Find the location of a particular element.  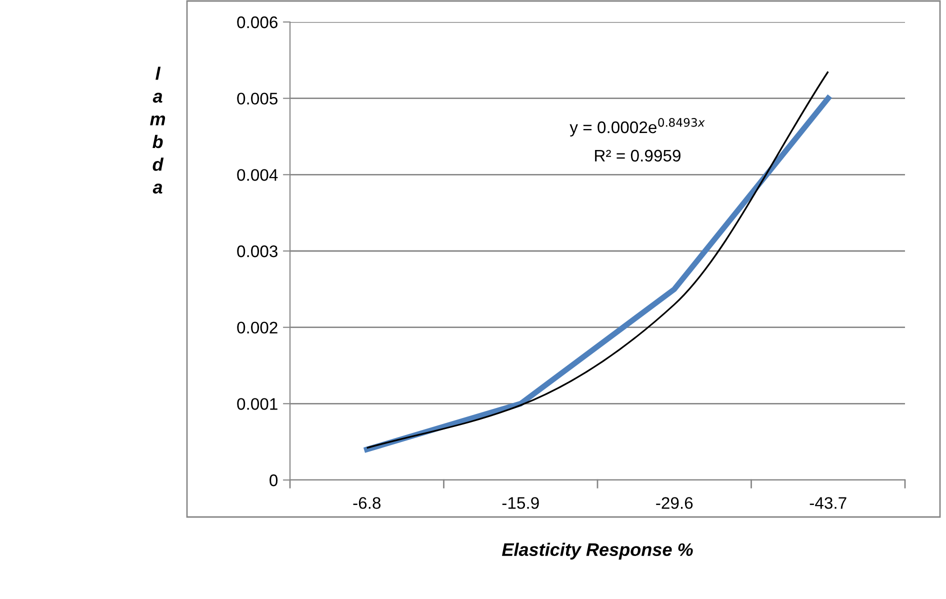

x-tick-label: -29.6 is located at coordinates (674, 503).